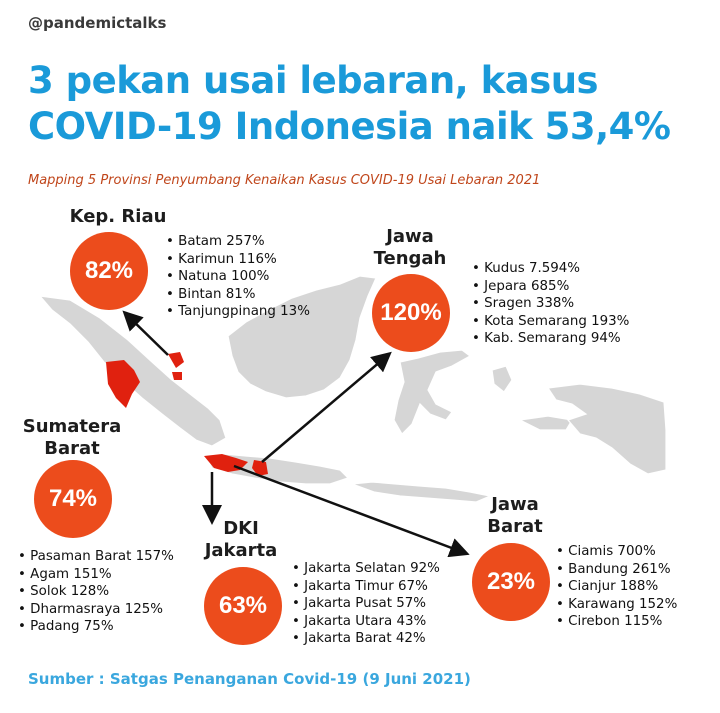 This screenshot has height=713, width=720. I want to click on list-item: Ciamis 700%, so click(616, 552).